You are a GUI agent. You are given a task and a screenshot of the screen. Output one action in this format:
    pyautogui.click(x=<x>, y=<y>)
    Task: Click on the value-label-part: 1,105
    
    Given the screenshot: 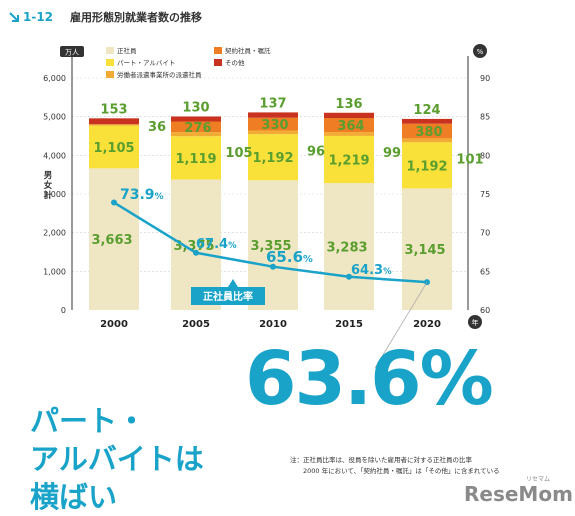 What is the action you would take?
    pyautogui.click(x=113, y=148)
    